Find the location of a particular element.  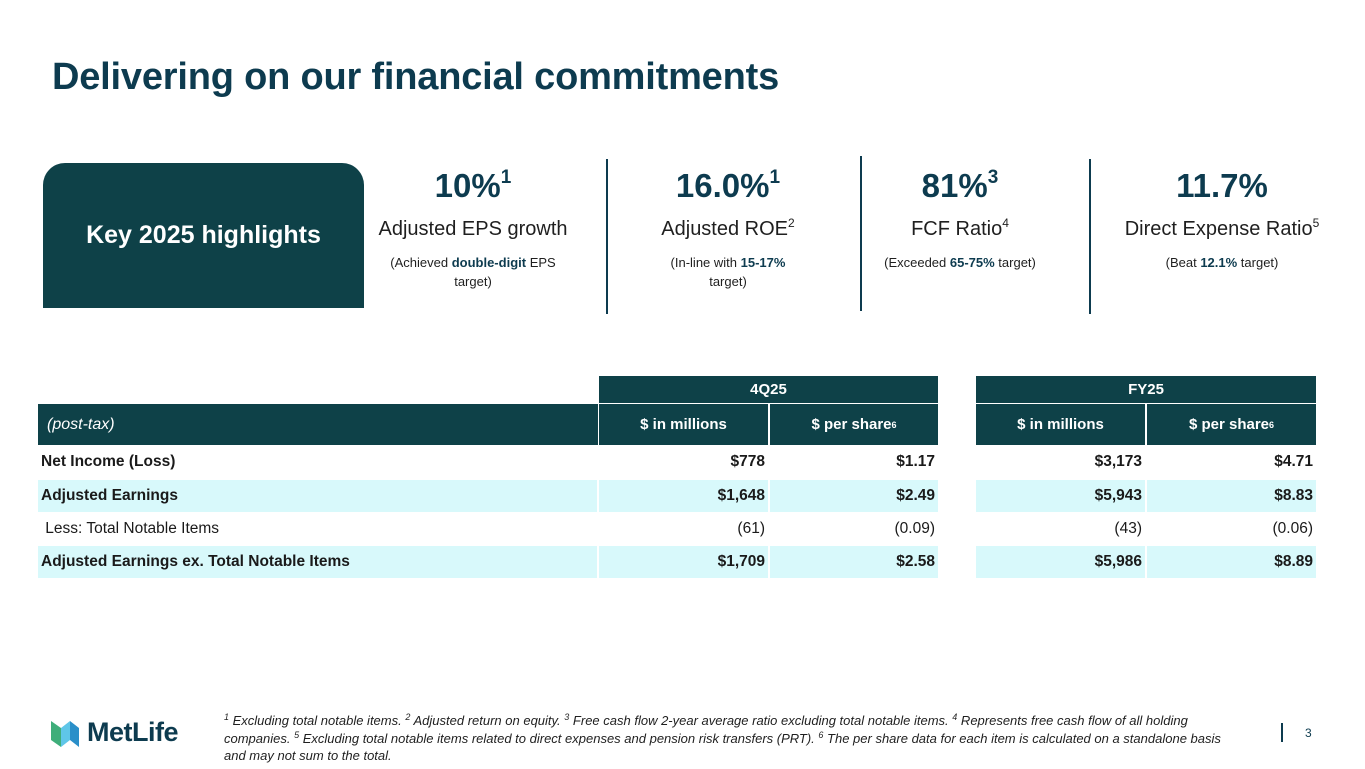

row-header-post-tax: (post-tax) is located at coordinates (318, 424).